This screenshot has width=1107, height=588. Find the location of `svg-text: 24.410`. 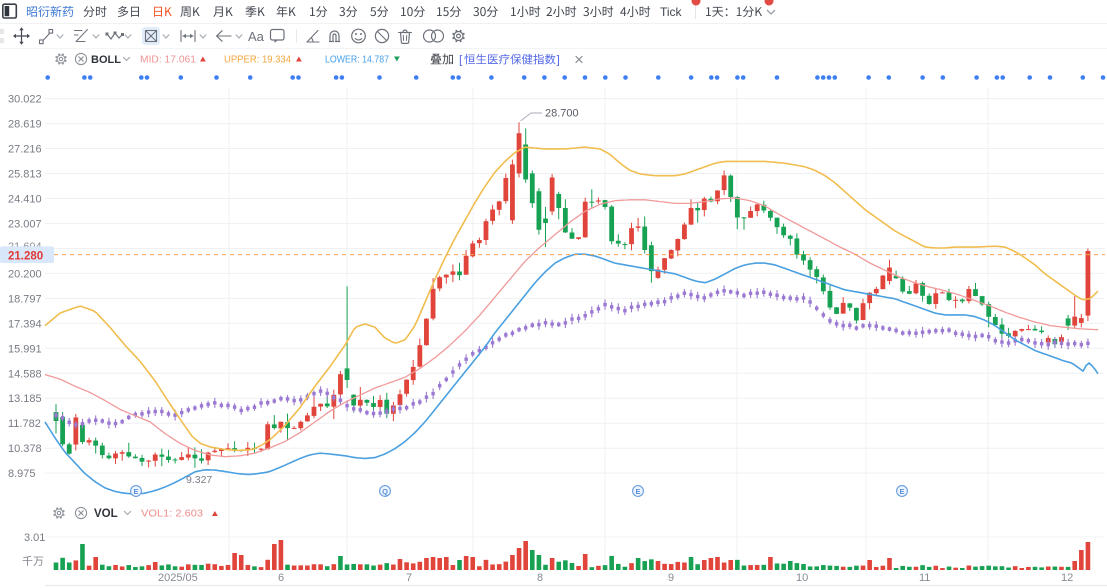

svg-text: 24.410 is located at coordinates (25, 200).